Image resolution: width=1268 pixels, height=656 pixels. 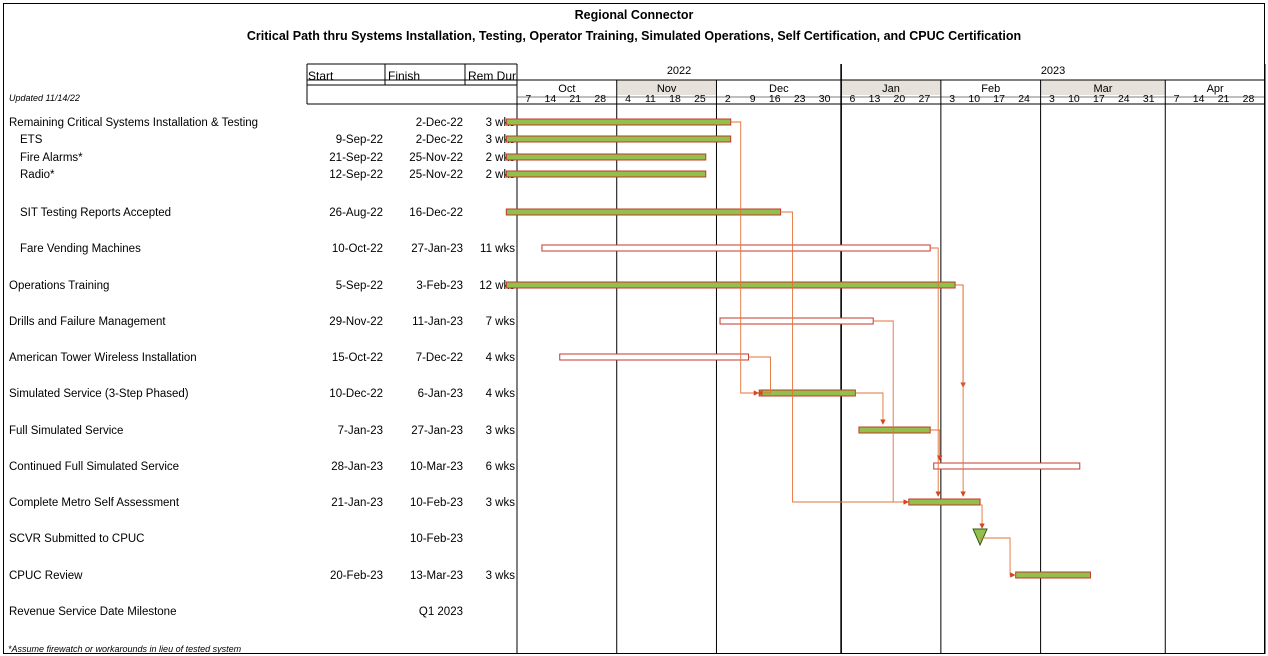 I want to click on day-label-jan-6: 6, so click(x=853, y=99).